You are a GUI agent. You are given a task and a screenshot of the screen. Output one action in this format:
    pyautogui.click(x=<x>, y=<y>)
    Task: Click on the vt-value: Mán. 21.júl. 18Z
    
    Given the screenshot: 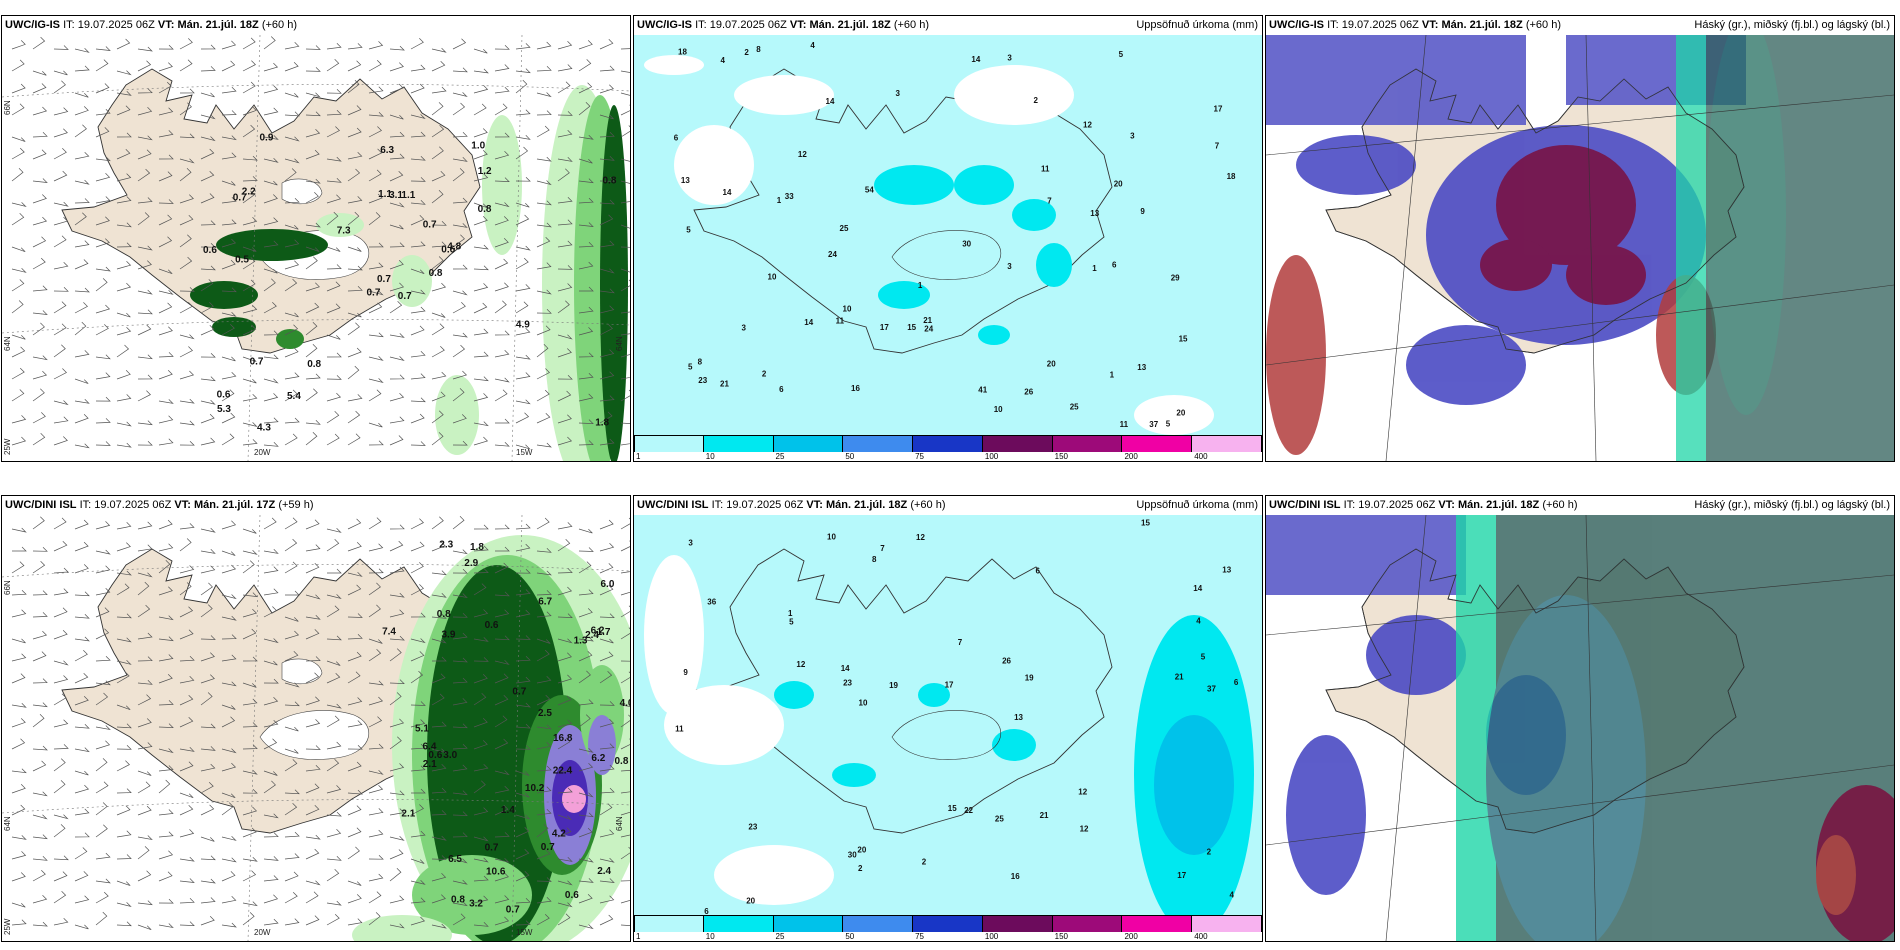 What is the action you would take?
    pyautogui.click(x=218, y=25)
    